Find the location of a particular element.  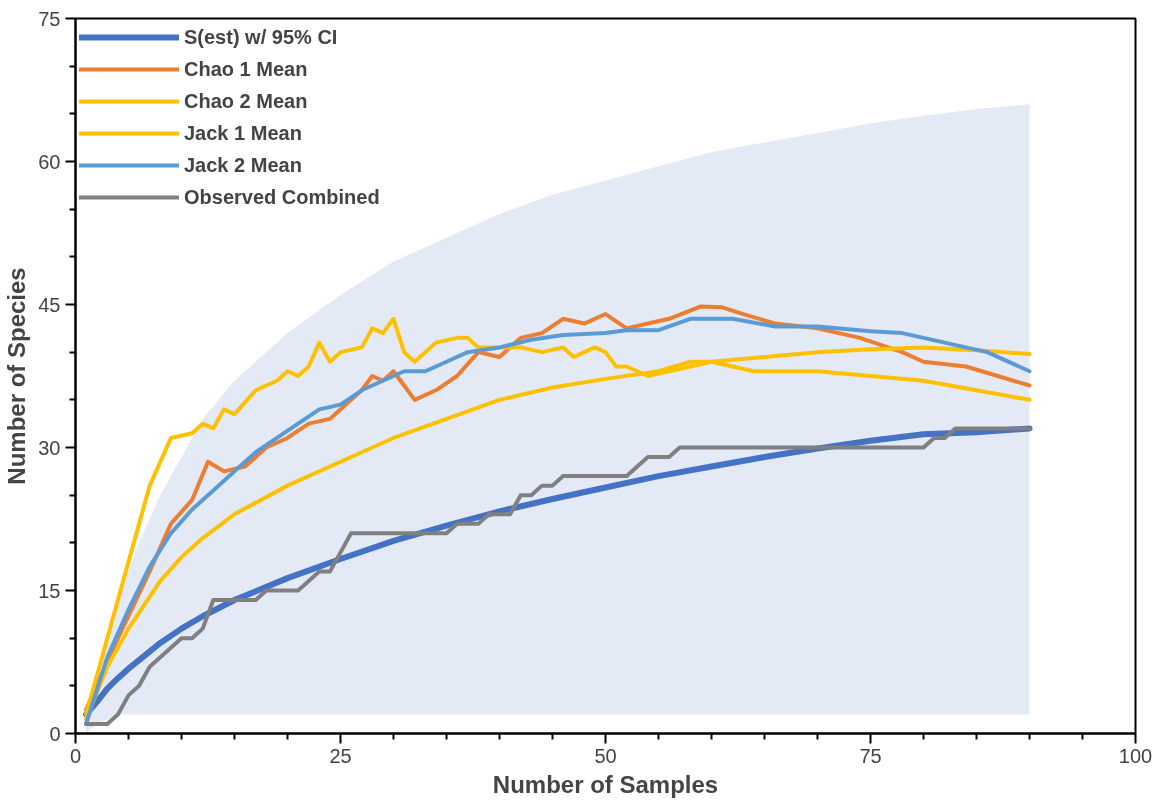

y-tick-label: 15 is located at coordinates (49, 590).